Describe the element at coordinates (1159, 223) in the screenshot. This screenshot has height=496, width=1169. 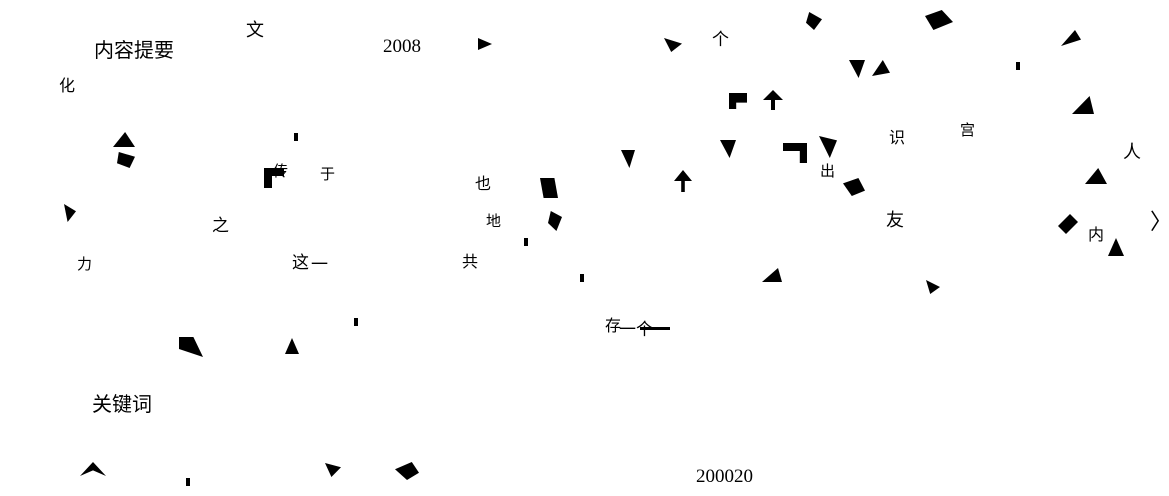
I see `chevron-right-icon: 〉` at that location.